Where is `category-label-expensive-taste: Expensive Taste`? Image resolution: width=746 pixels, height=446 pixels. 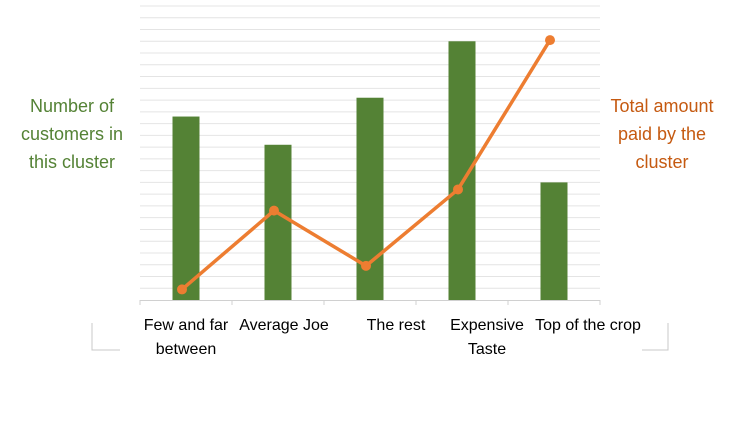 category-label-expensive-taste: Expensive Taste is located at coordinates (487, 337).